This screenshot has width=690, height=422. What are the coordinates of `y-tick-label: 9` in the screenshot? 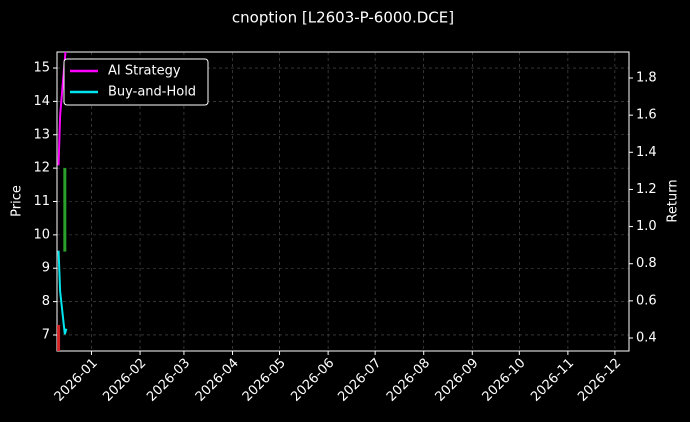 It's located at (46, 268).